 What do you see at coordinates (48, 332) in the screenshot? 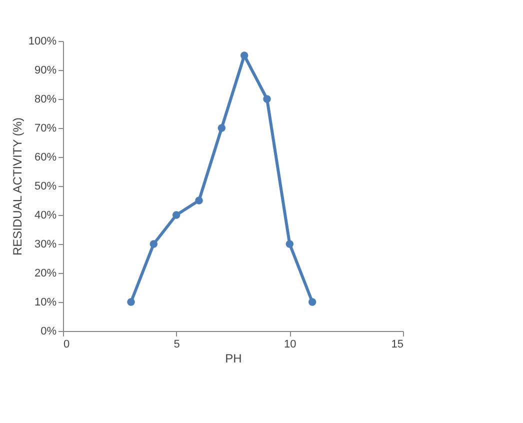
I see `y-tick-label: 0%` at bounding box center [48, 332].